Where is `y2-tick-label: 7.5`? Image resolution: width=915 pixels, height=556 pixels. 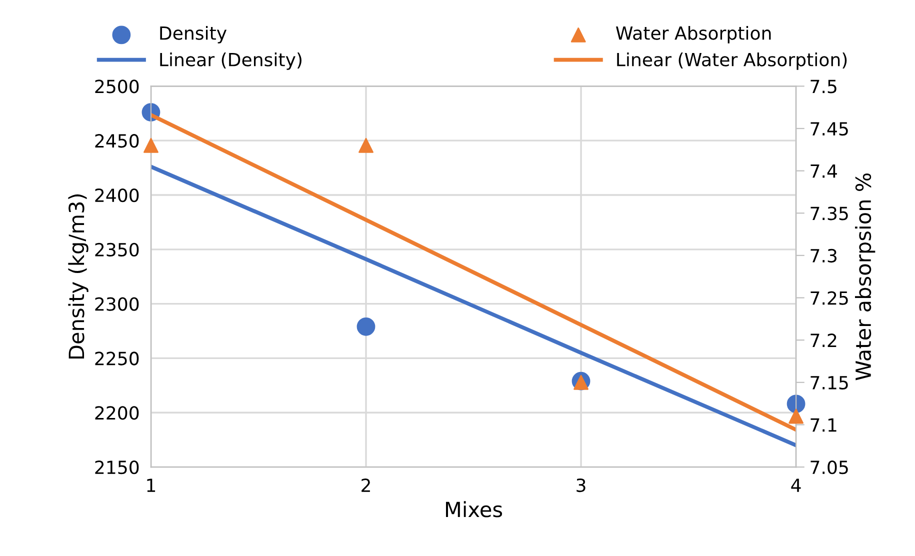
y2-tick-label: 7.5 is located at coordinates (823, 87).